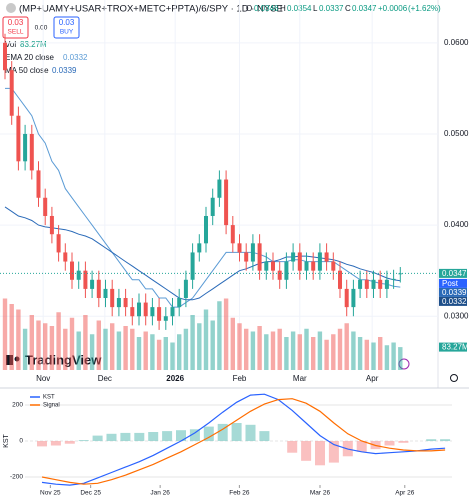  I want to click on symbol-icon, so click(11, 8).